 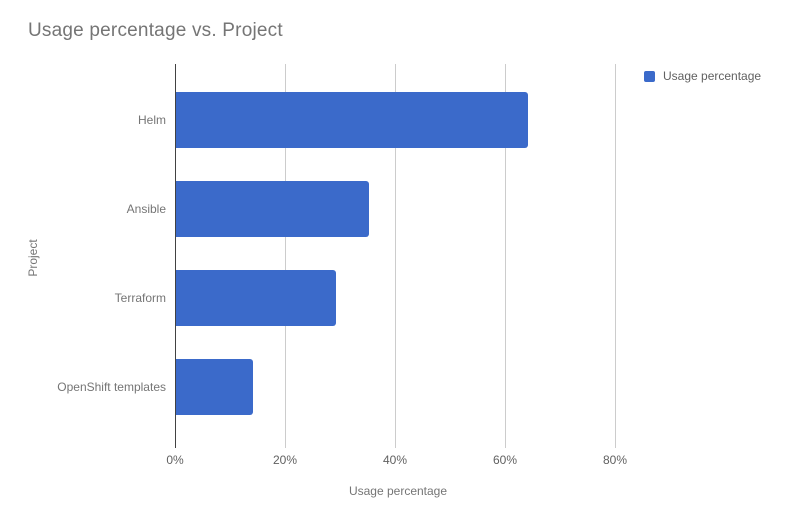 What do you see at coordinates (33, 258) in the screenshot?
I see `y-axis-title: Project` at bounding box center [33, 258].